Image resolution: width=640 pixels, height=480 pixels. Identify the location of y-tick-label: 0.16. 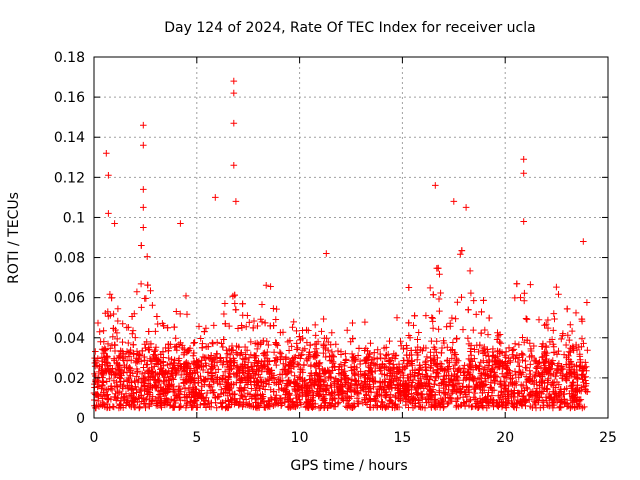
(69, 98).